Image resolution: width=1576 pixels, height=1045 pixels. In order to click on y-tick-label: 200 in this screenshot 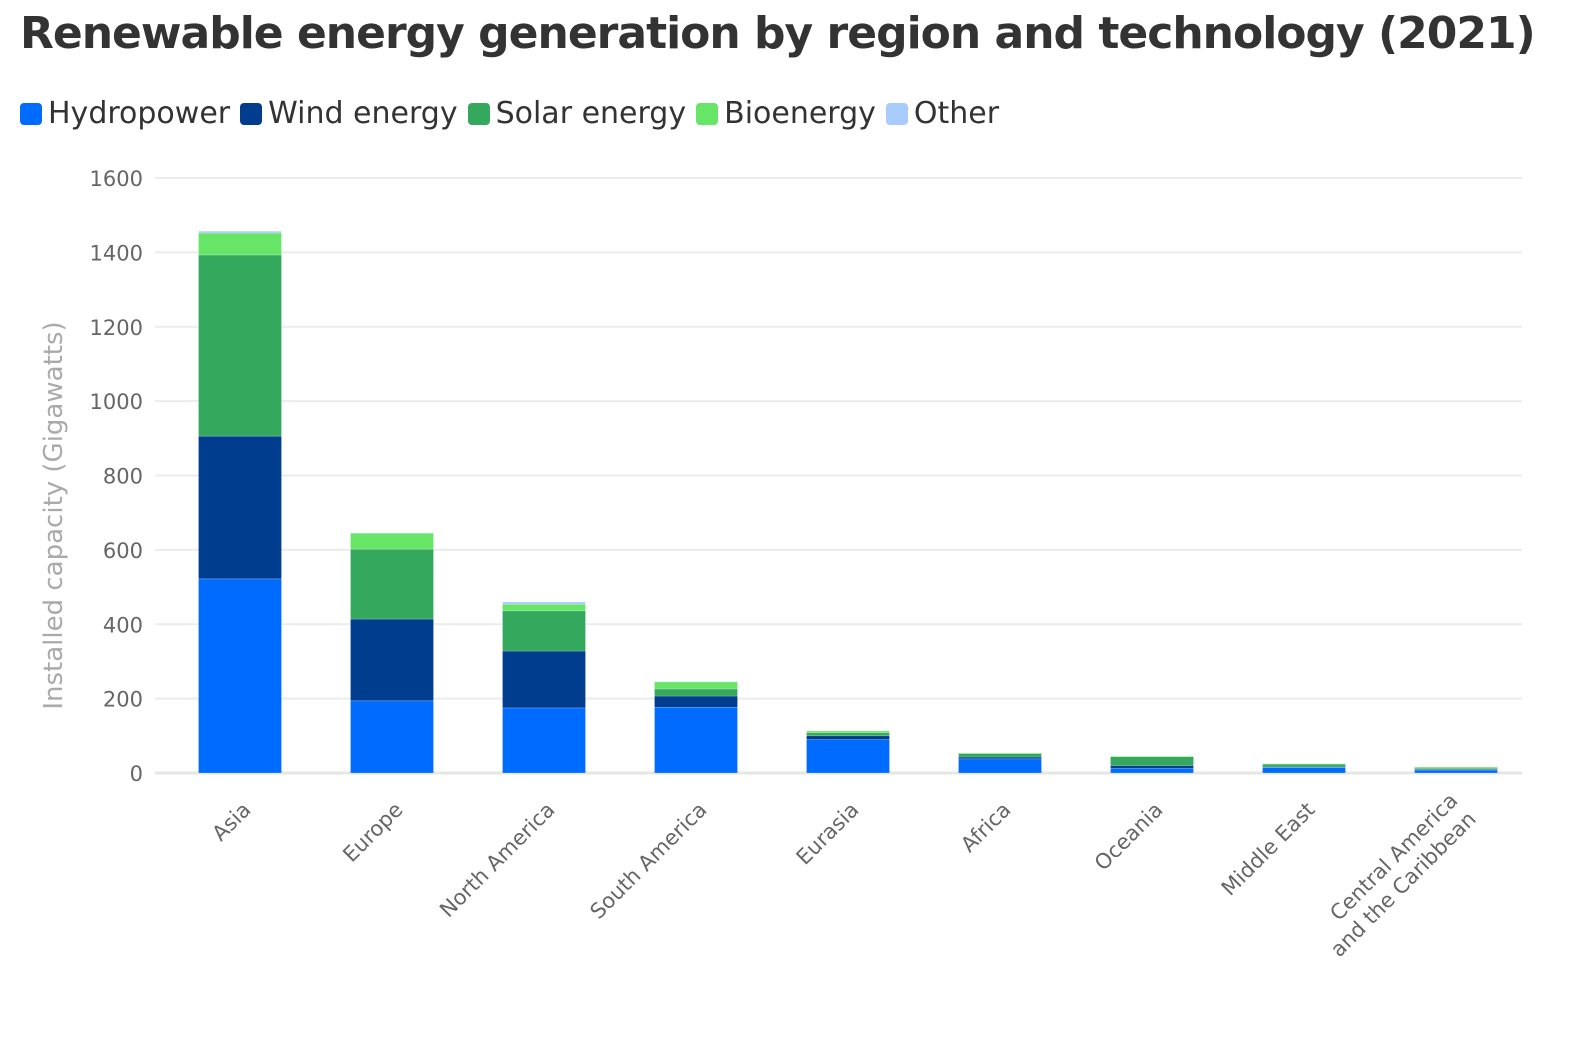, I will do `click(123, 700)`.